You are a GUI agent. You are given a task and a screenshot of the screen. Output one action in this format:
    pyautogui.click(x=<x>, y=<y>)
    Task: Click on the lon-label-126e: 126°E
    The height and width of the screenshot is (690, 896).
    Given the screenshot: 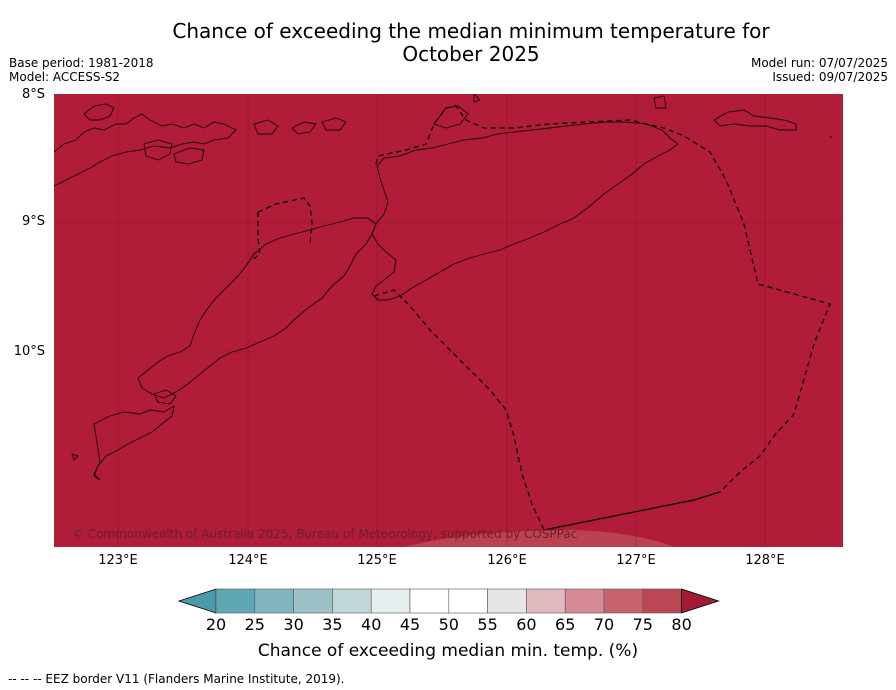 What is the action you would take?
    pyautogui.click(x=507, y=560)
    